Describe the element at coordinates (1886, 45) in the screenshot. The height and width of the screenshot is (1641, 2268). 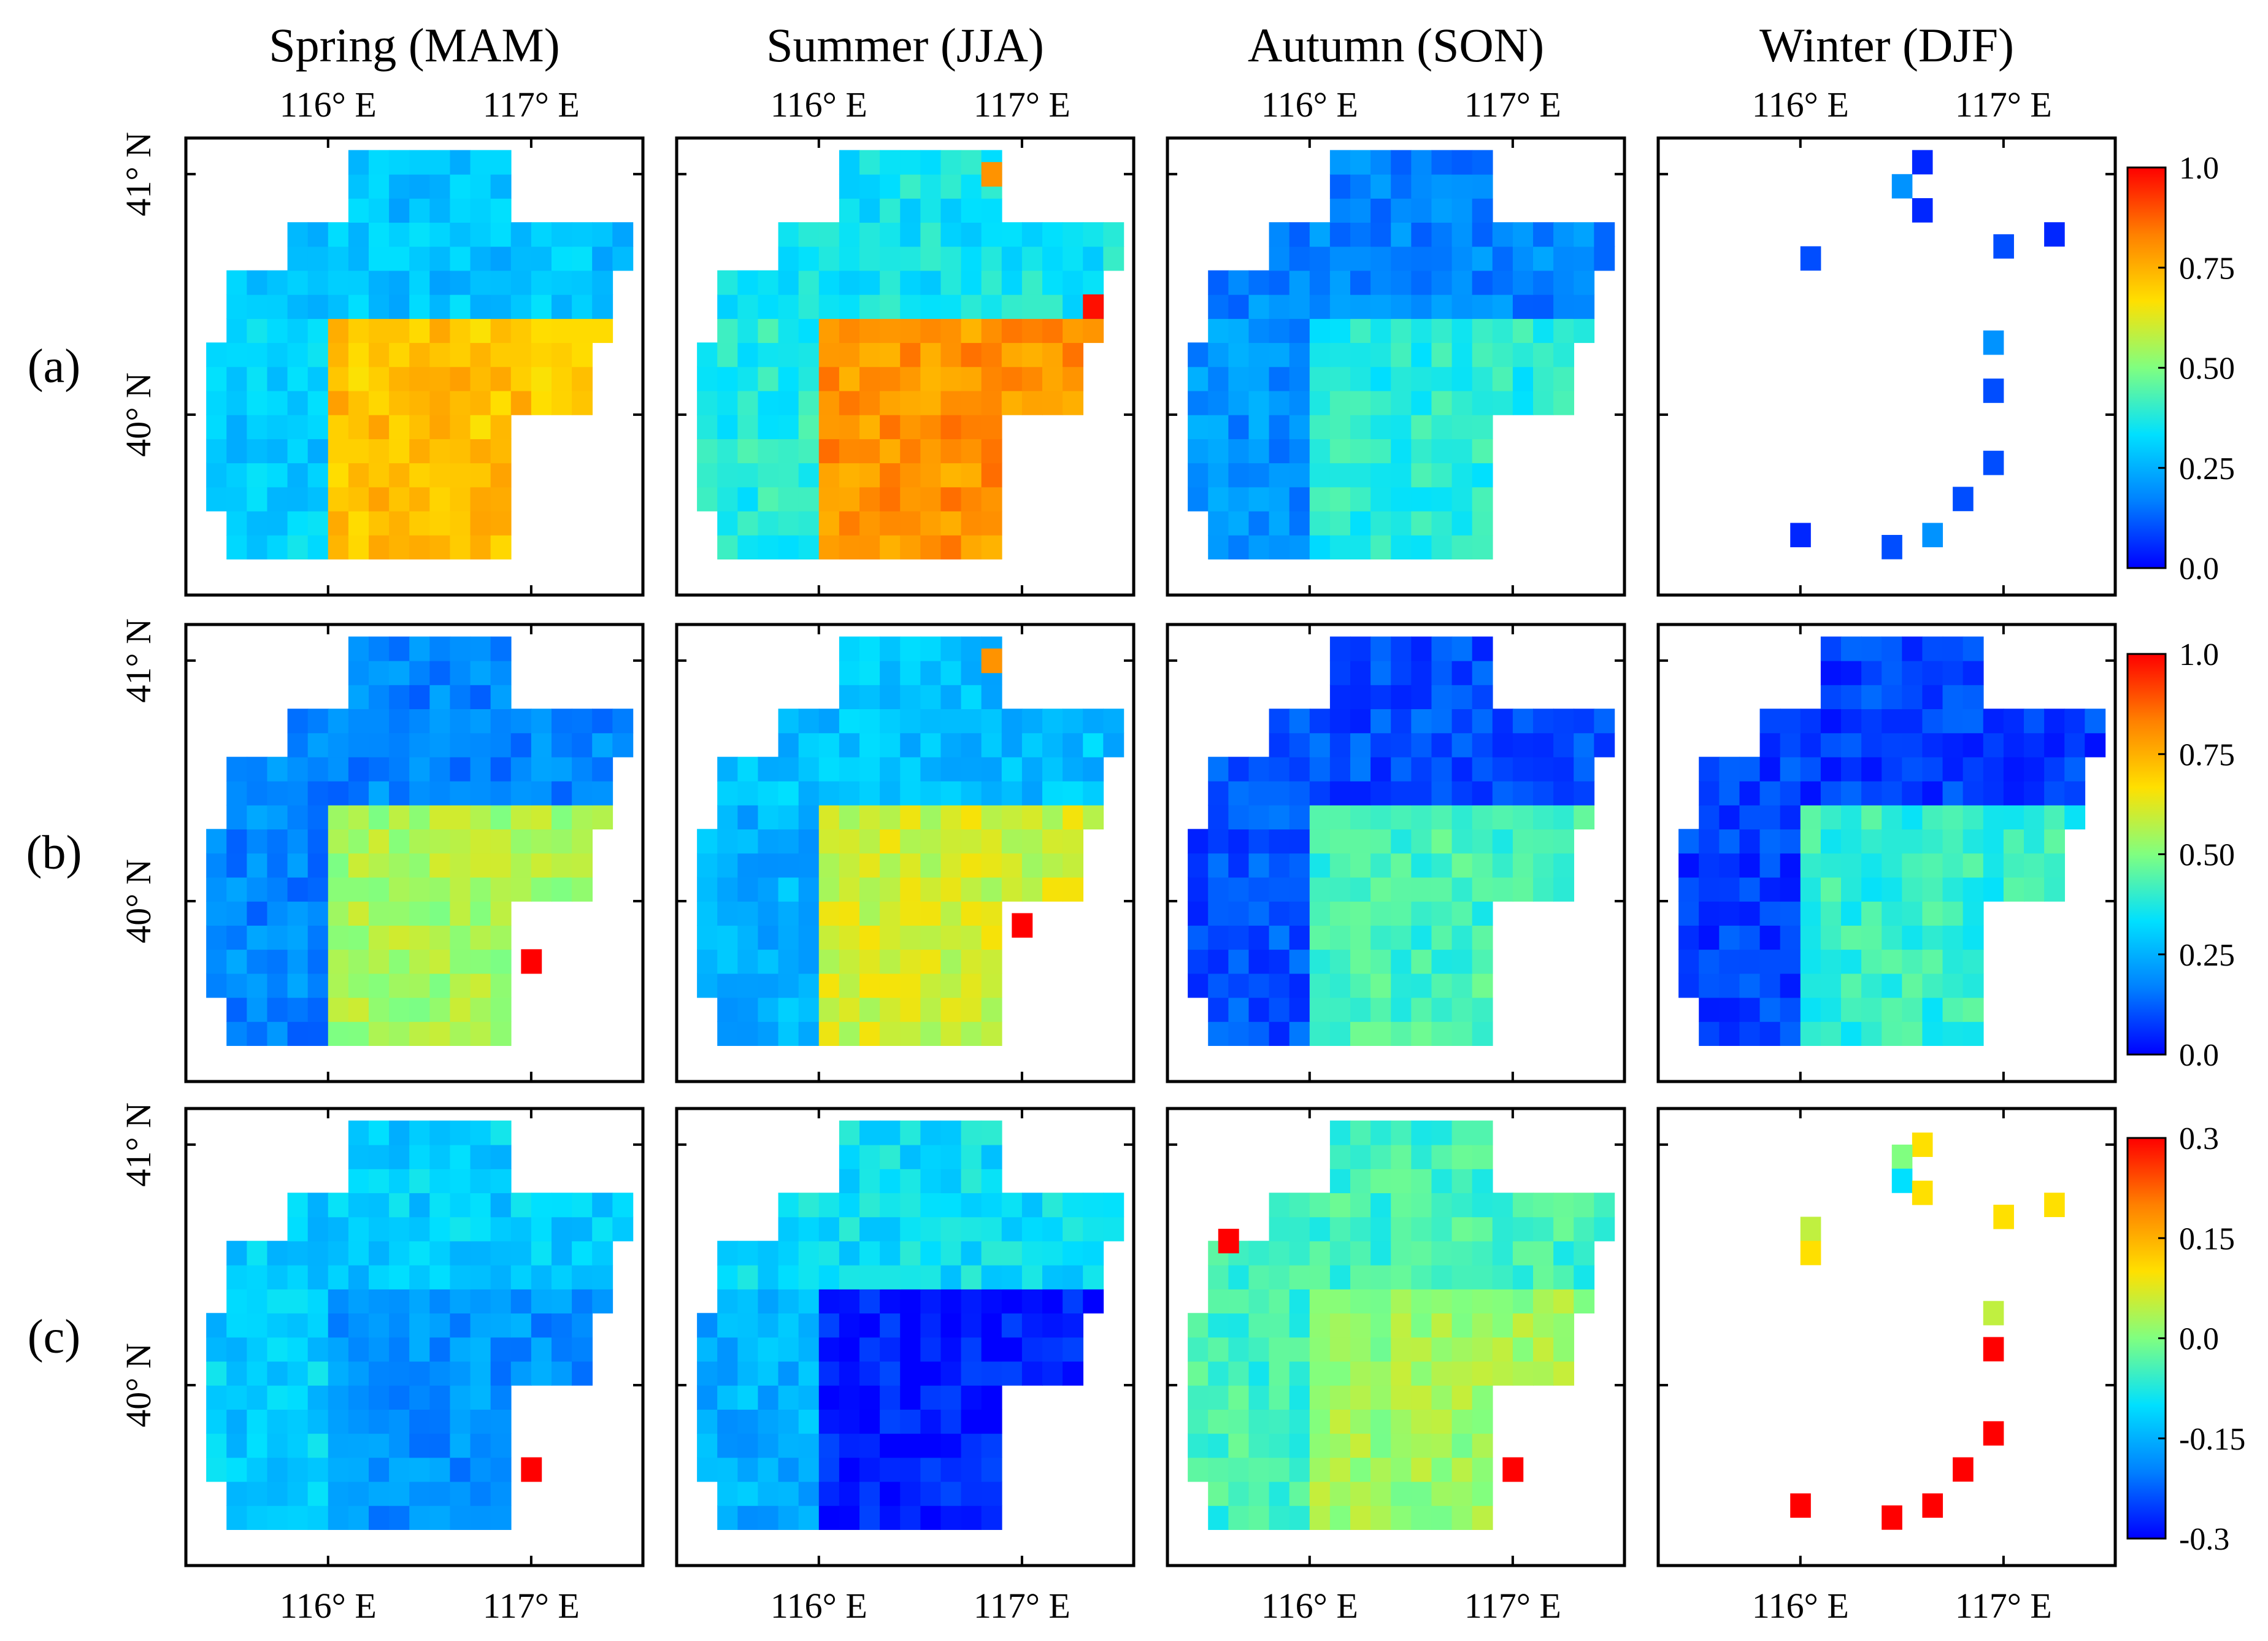
I see `season-title: Winter (DJF)` at that location.